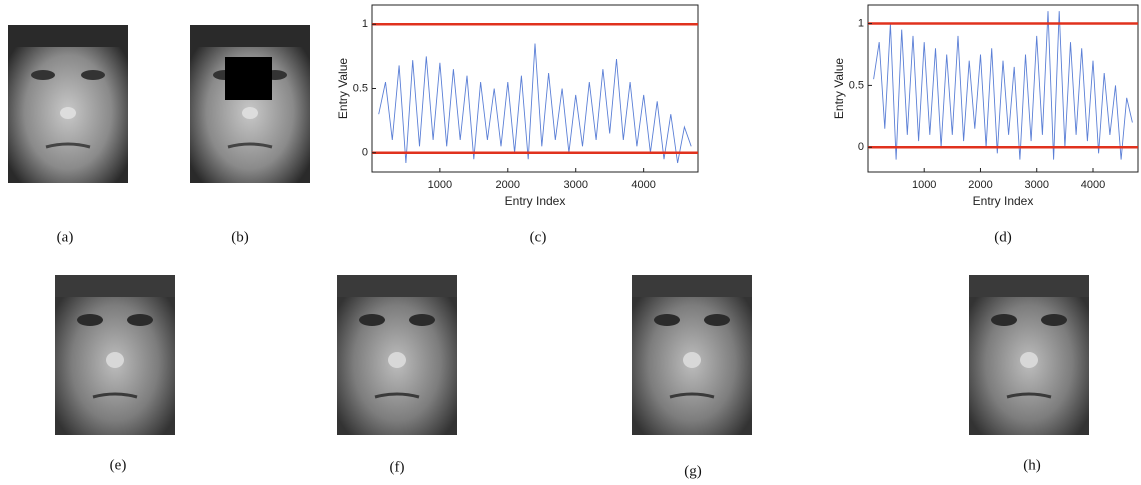  What do you see at coordinates (538, 237) in the screenshot?
I see `caption: (c)` at bounding box center [538, 237].